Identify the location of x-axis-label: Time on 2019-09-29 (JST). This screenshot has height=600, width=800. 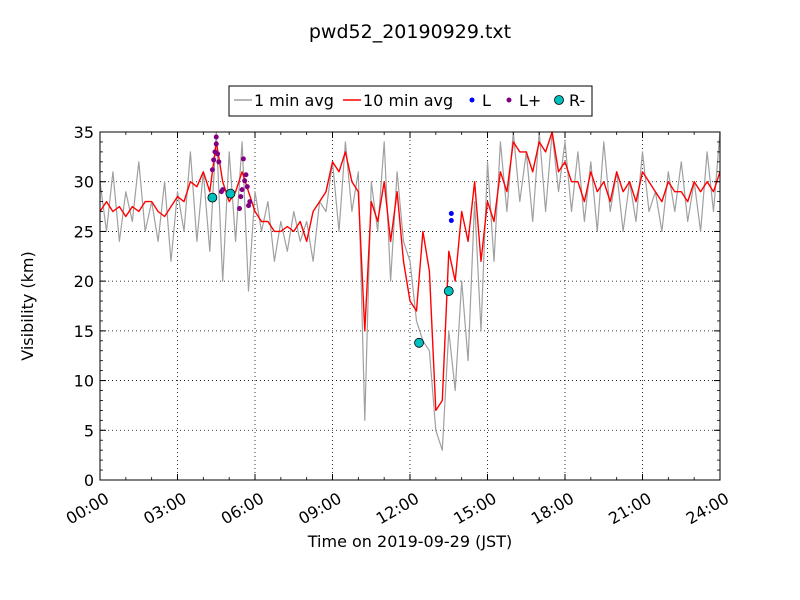
(409, 541).